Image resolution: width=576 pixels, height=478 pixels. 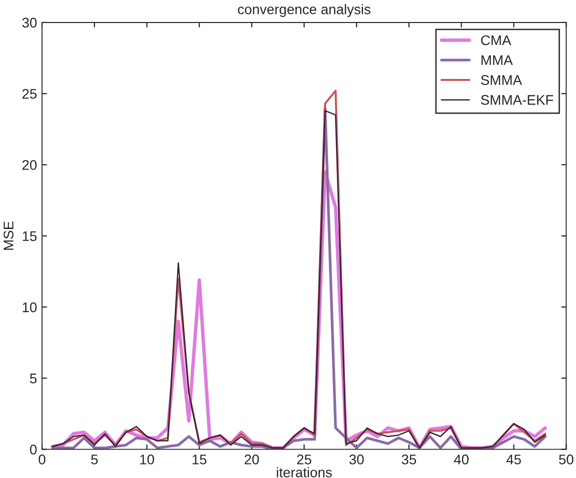 What do you see at coordinates (461, 459) in the screenshot?
I see `x-tick-label: 40` at bounding box center [461, 459].